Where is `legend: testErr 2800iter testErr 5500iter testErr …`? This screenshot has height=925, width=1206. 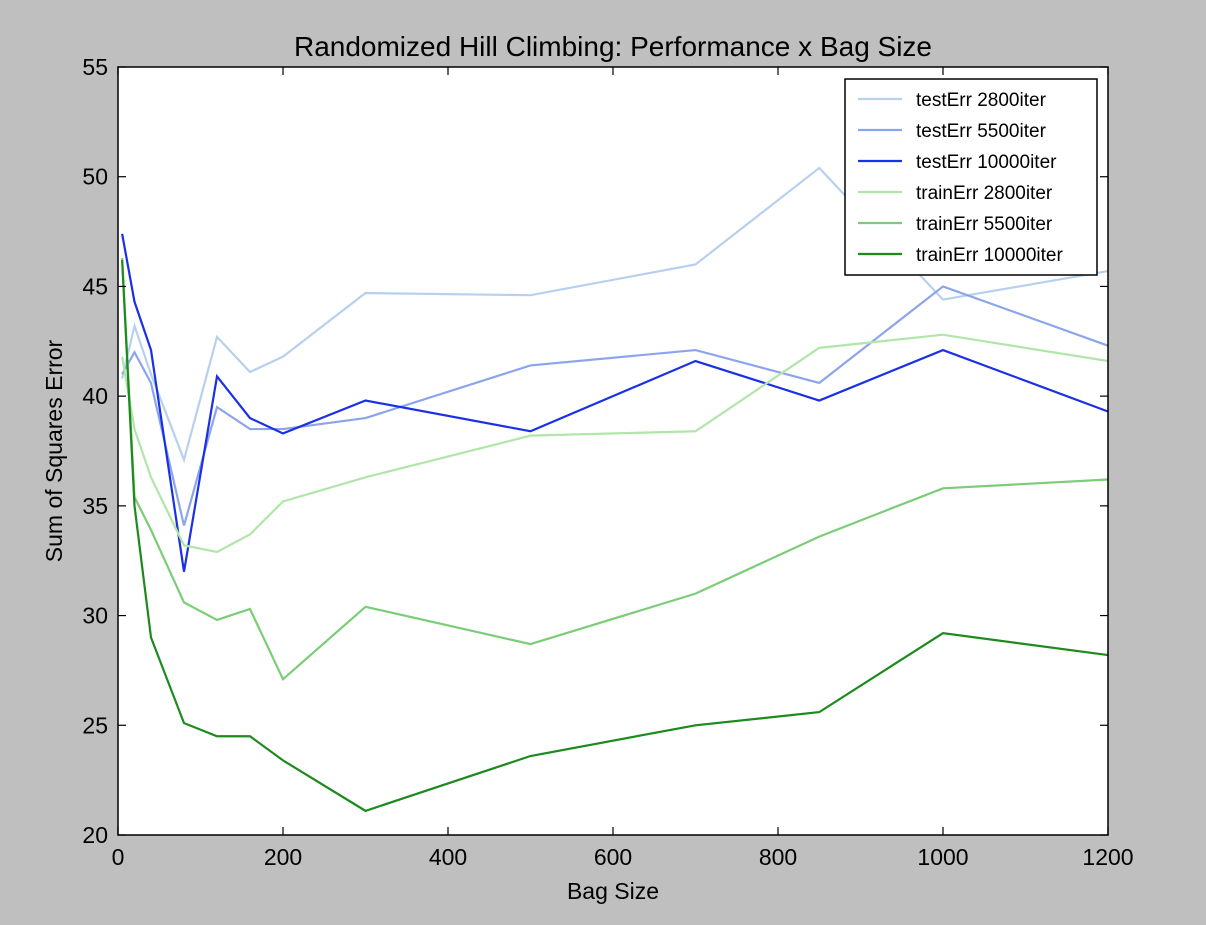
legend: testErr 2800iter testErr 5500iter testErr … is located at coordinates (971, 177).